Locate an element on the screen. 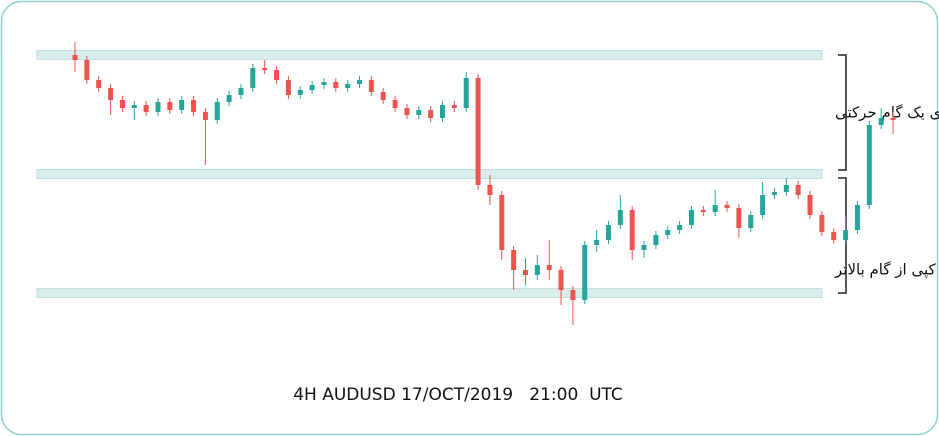  annotation: اندازه گیری یک گام حرکتی is located at coordinates (887, 113).